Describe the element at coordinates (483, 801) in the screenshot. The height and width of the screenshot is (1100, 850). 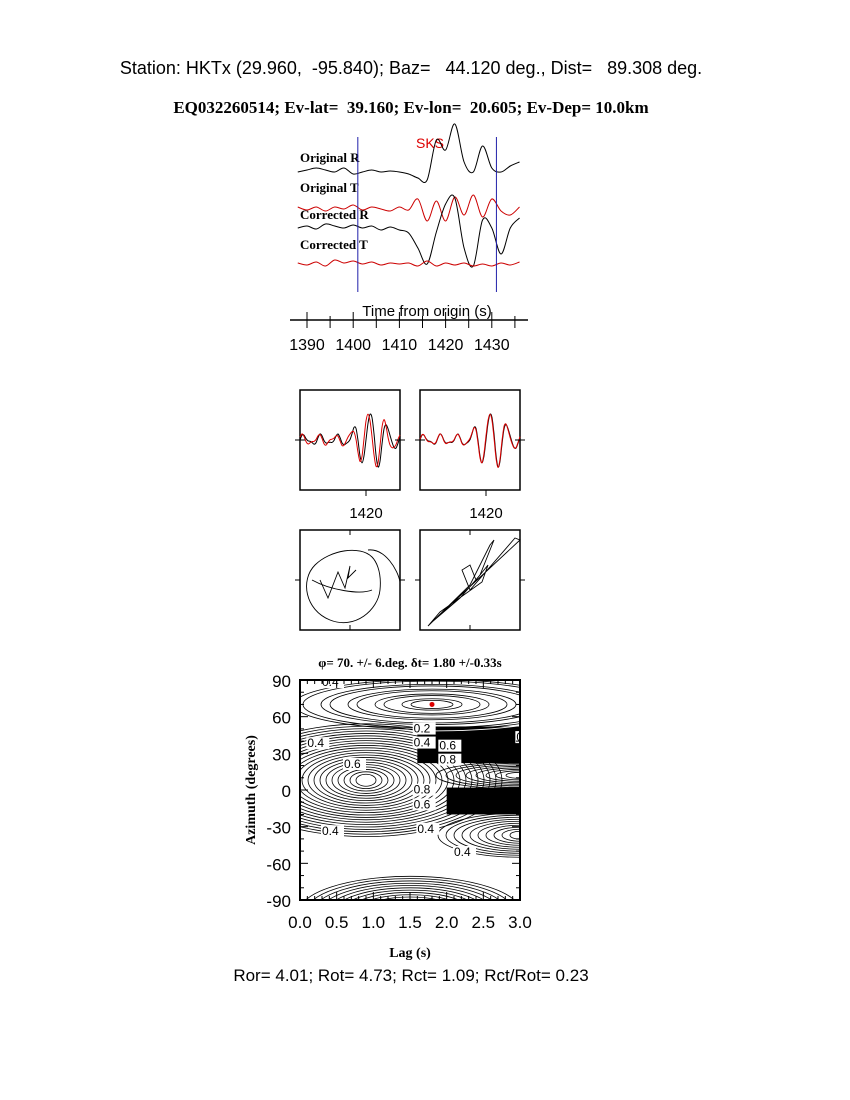
I see `dense-contour-band` at that location.